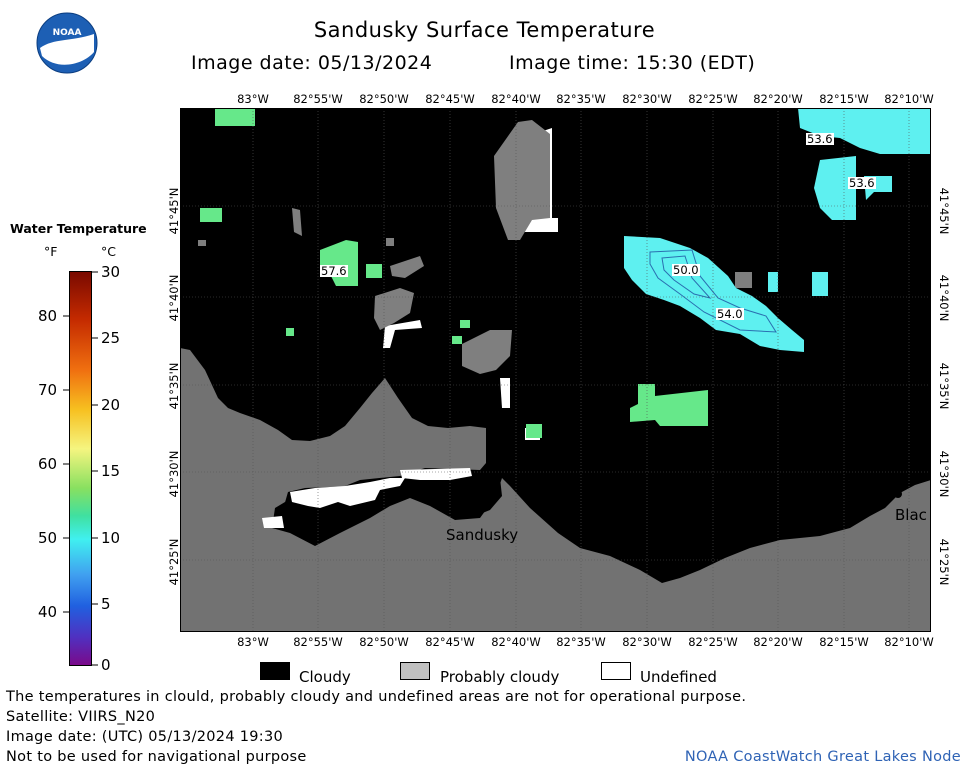 This screenshot has height=773, width=969. I want to click on footer-utc-date: Image date: (UTC) 05/13/2024 19:30, so click(145, 737).